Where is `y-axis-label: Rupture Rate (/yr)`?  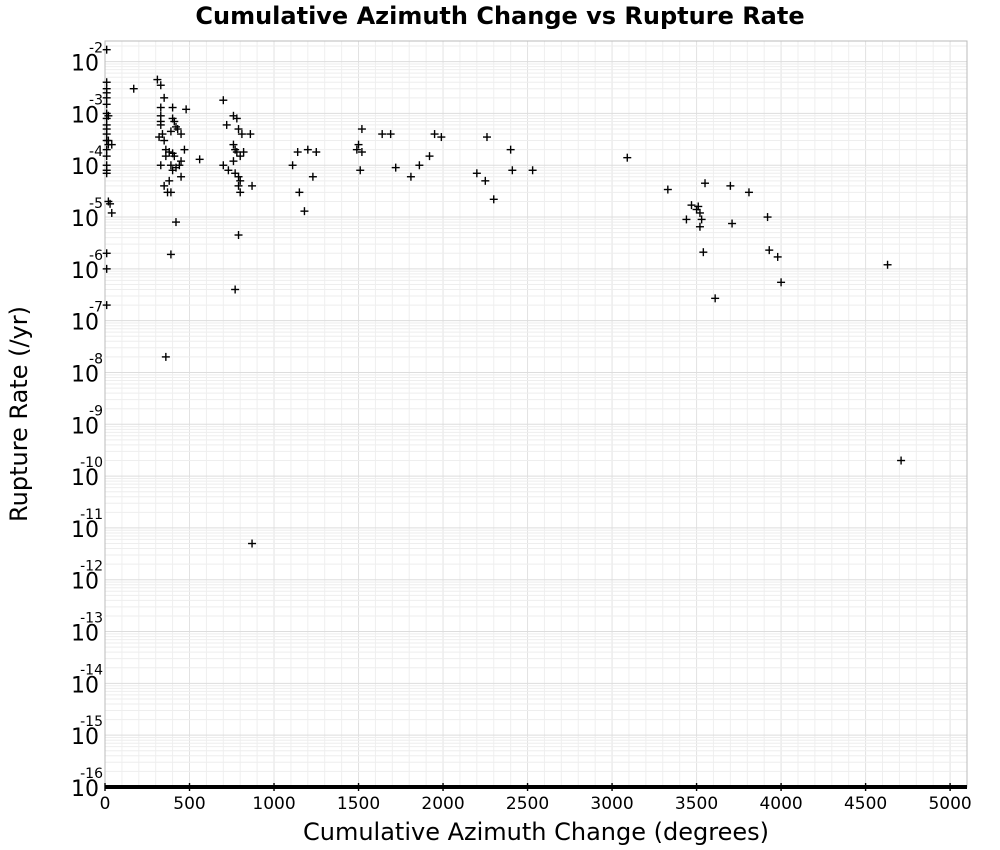 y-axis-label: Rupture Rate (/yr) is located at coordinates (19, 414).